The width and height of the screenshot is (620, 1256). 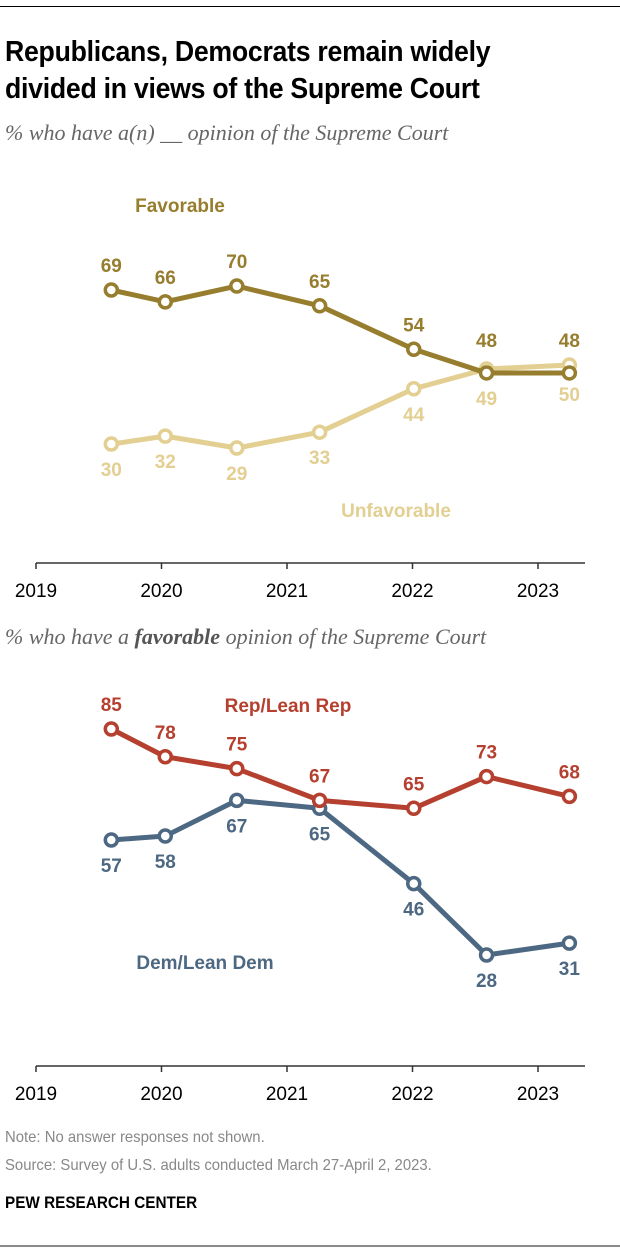 What do you see at coordinates (486, 753) in the screenshot?
I see `rep-lean-rep-data-label: 73` at bounding box center [486, 753].